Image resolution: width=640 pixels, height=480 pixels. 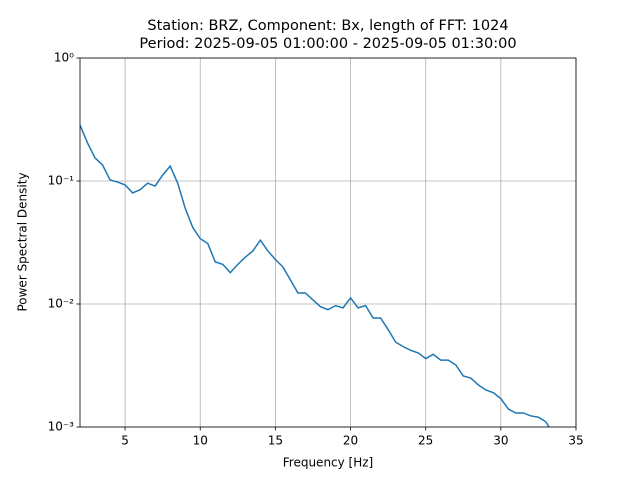 What do you see at coordinates (350, 441) in the screenshot?
I see `x-tick-label: 20` at bounding box center [350, 441].